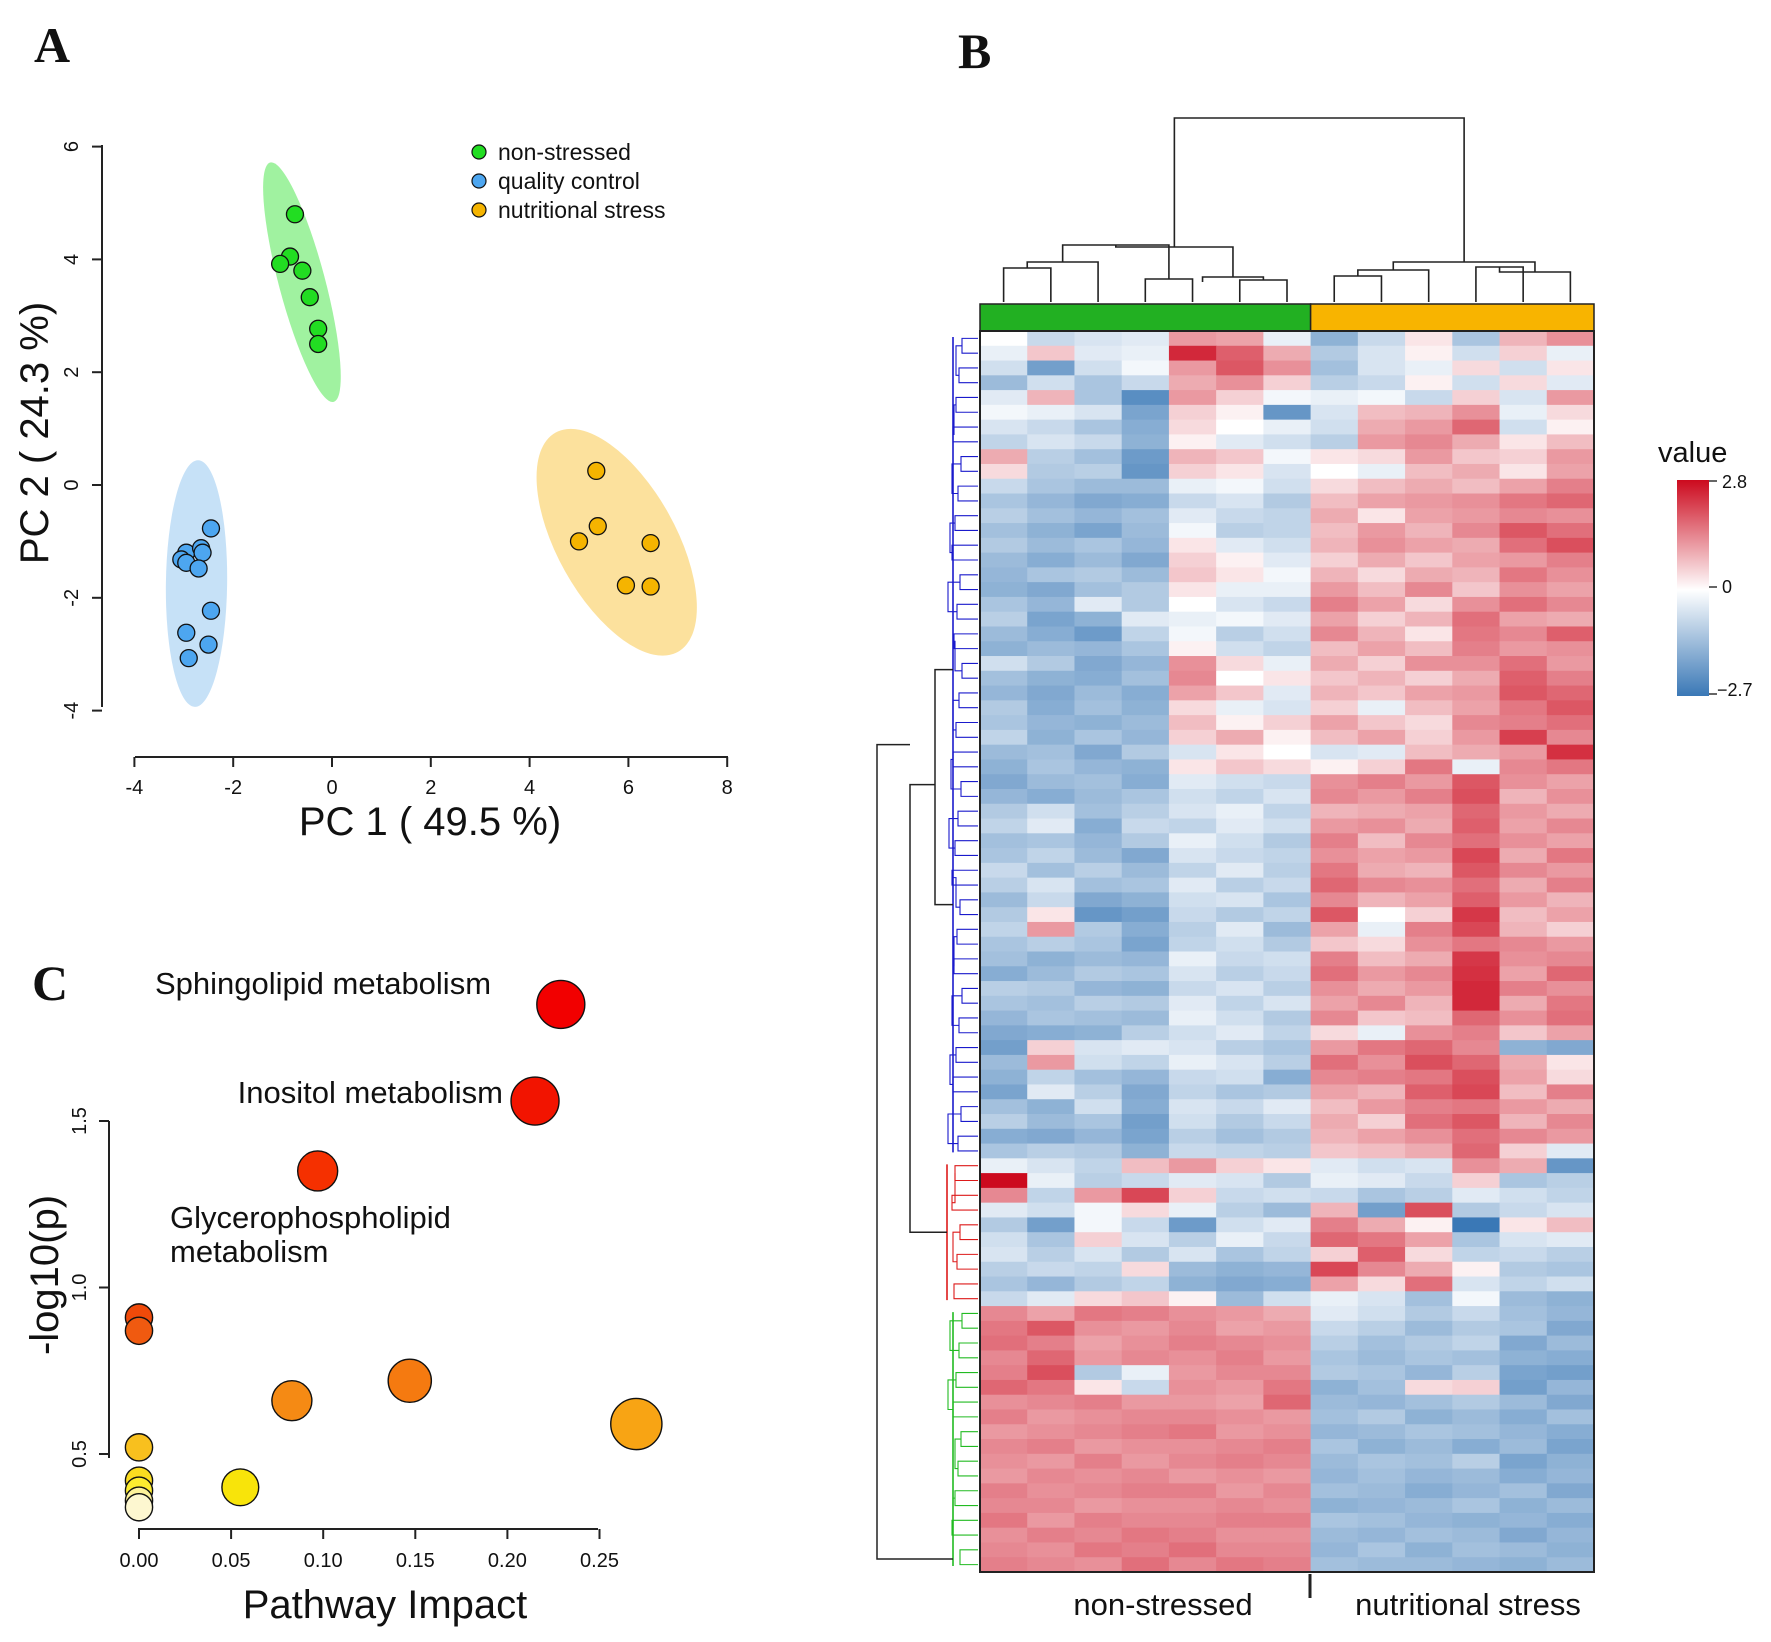 This screenshot has height=1642, width=1771. I want to click on x-tick-label: 0.20, so click(507, 1561).